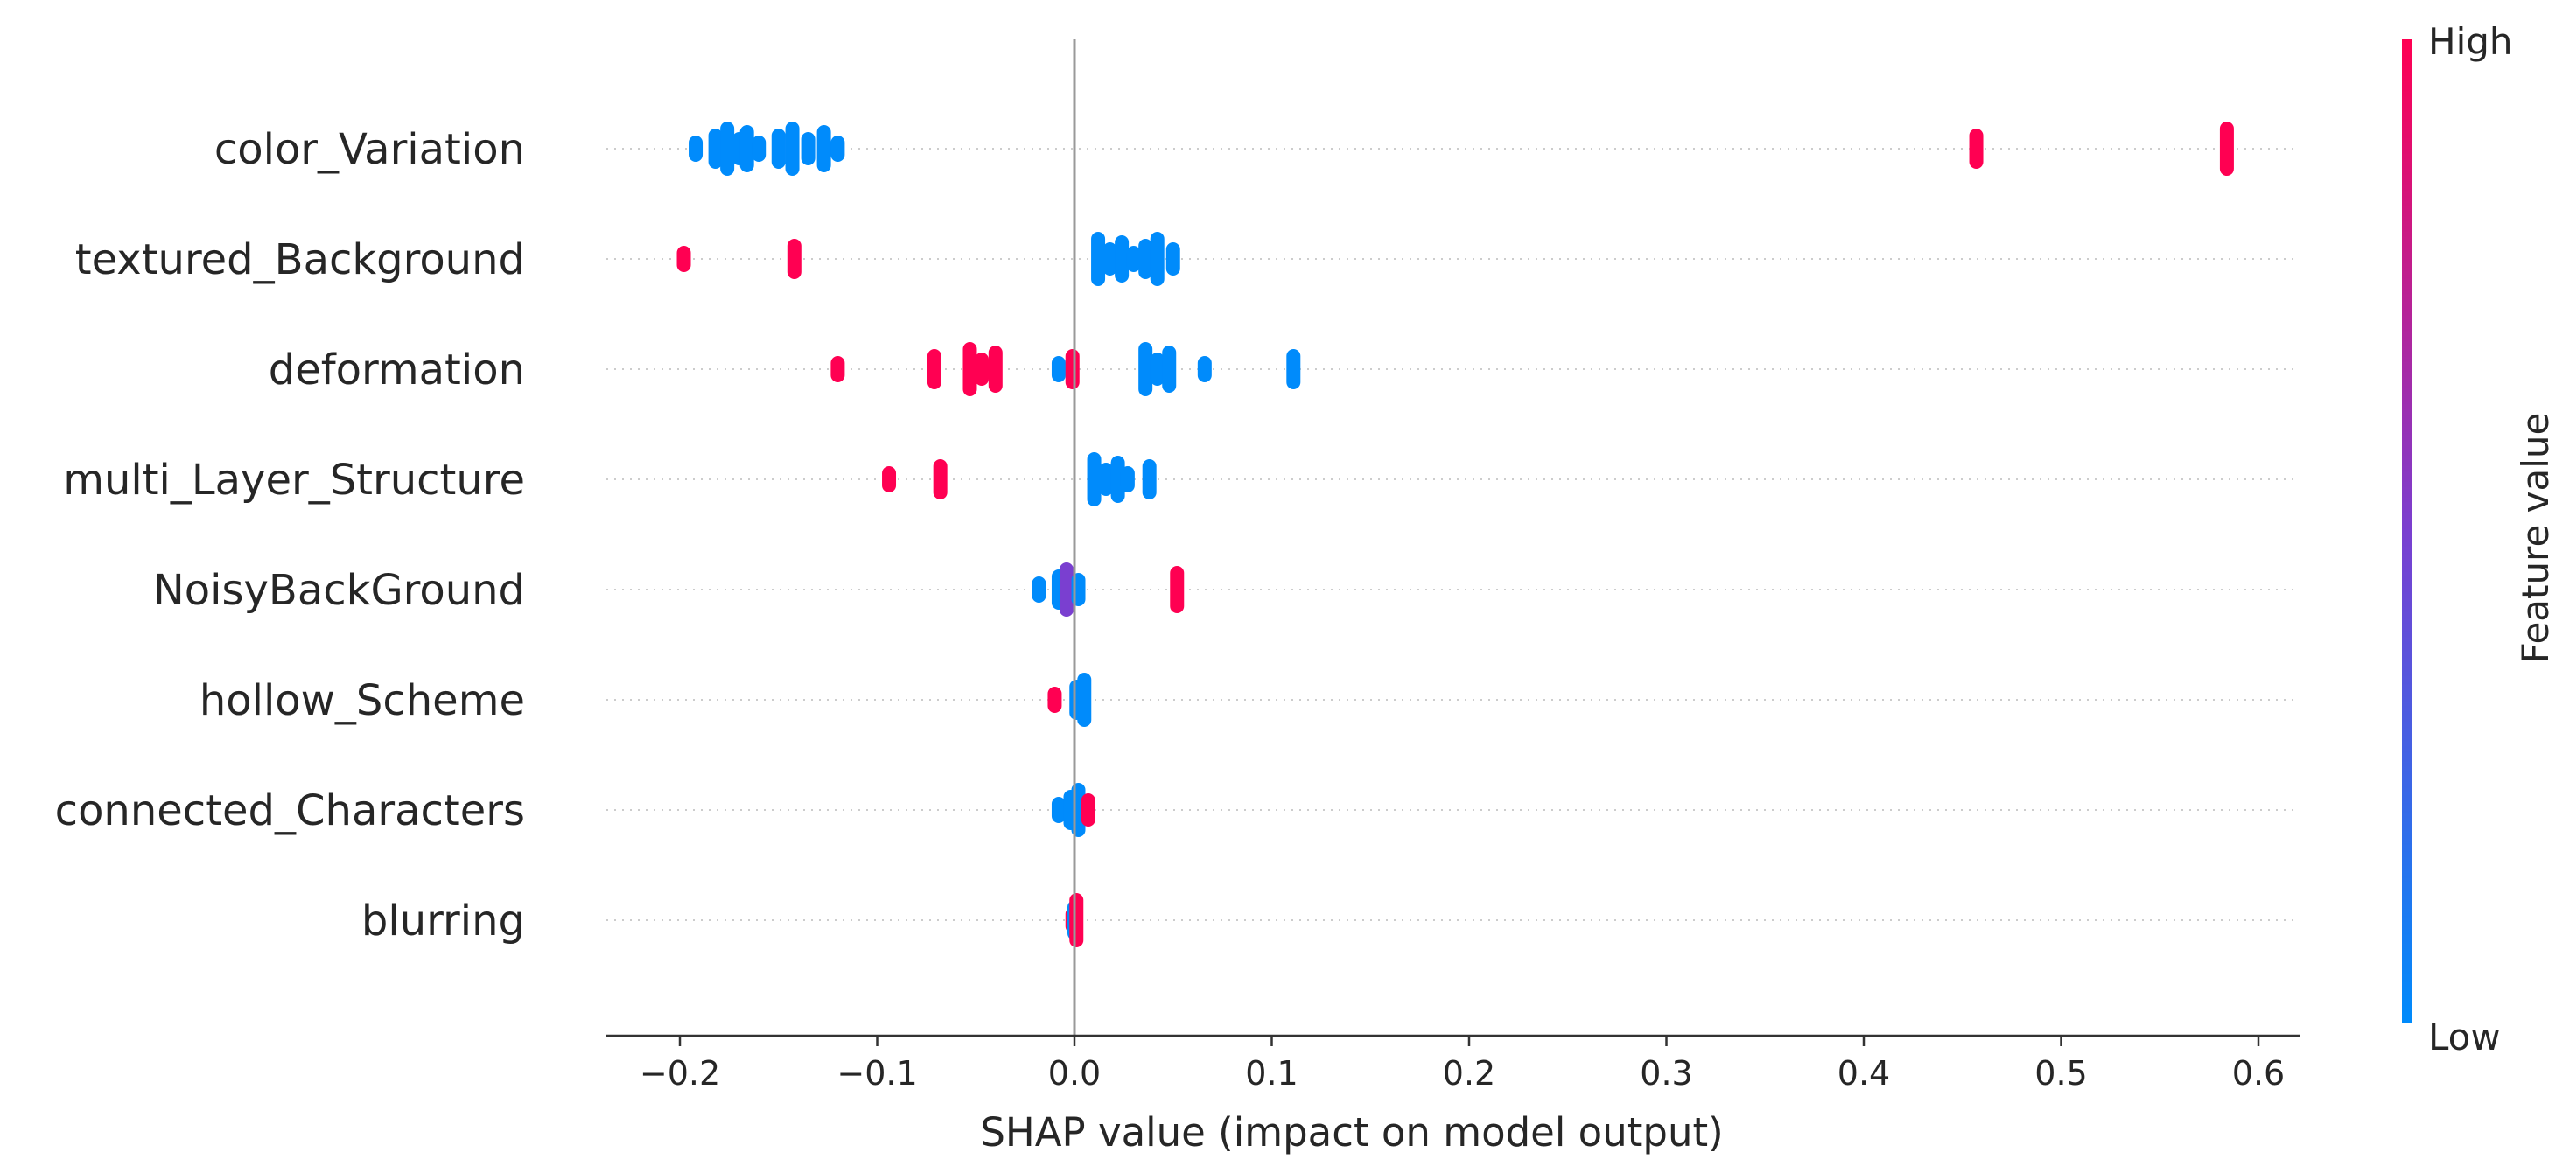 This screenshot has height=1173, width=2576. Describe the element at coordinates (2464, 1037) in the screenshot. I see `colorbar-low-label: Low` at that location.